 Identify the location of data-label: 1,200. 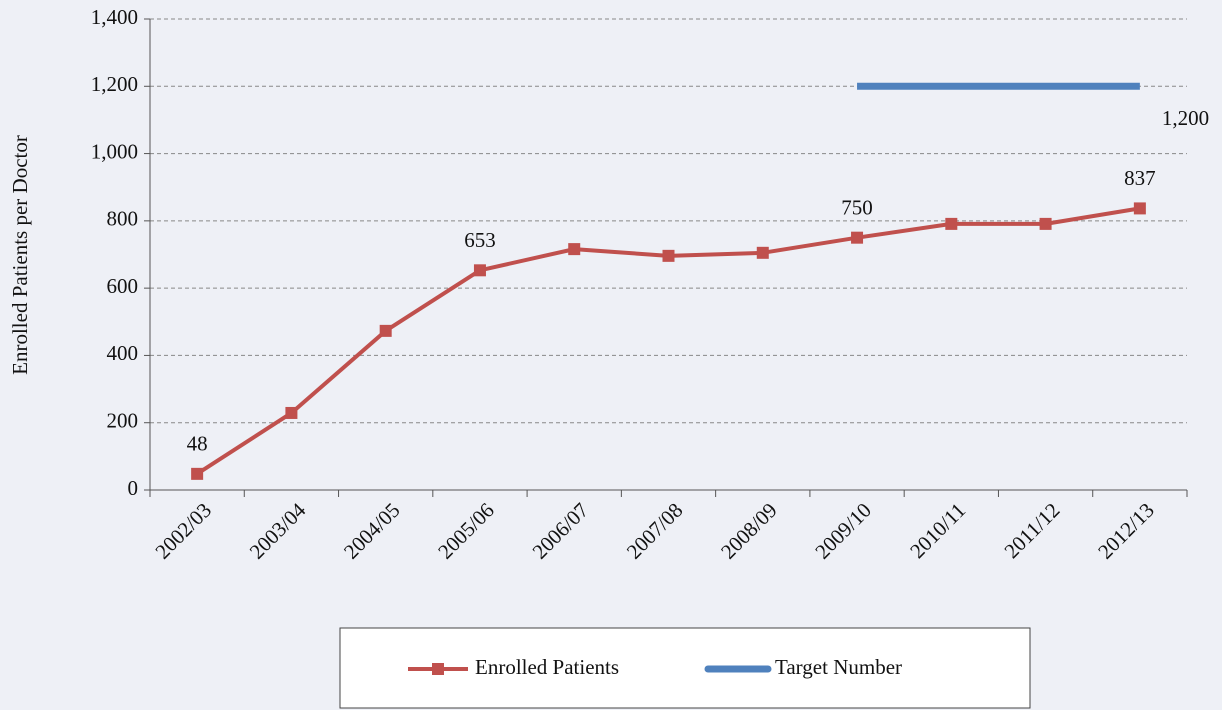
(1185, 118).